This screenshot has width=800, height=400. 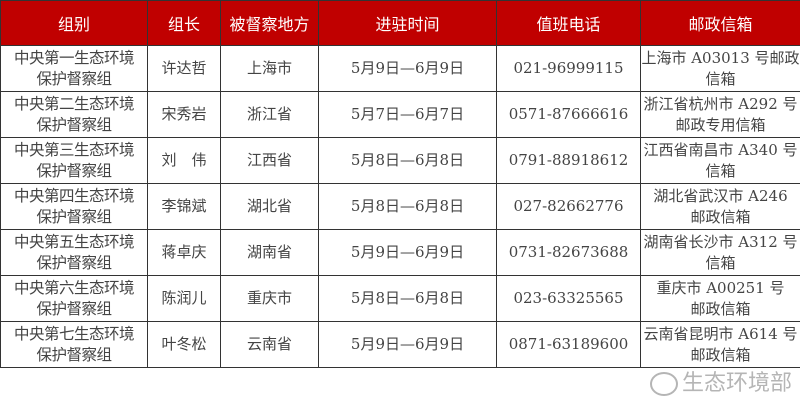 I want to click on header-phone: 值班电话, so click(x=568, y=23).